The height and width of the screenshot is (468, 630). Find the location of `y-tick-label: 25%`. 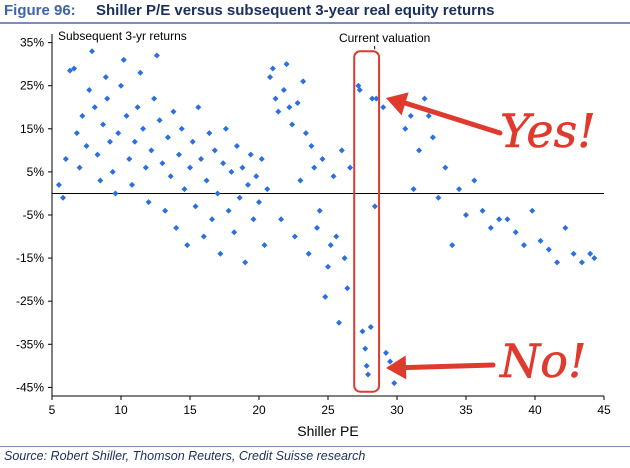

y-tick-label: 25% is located at coordinates (32, 86).